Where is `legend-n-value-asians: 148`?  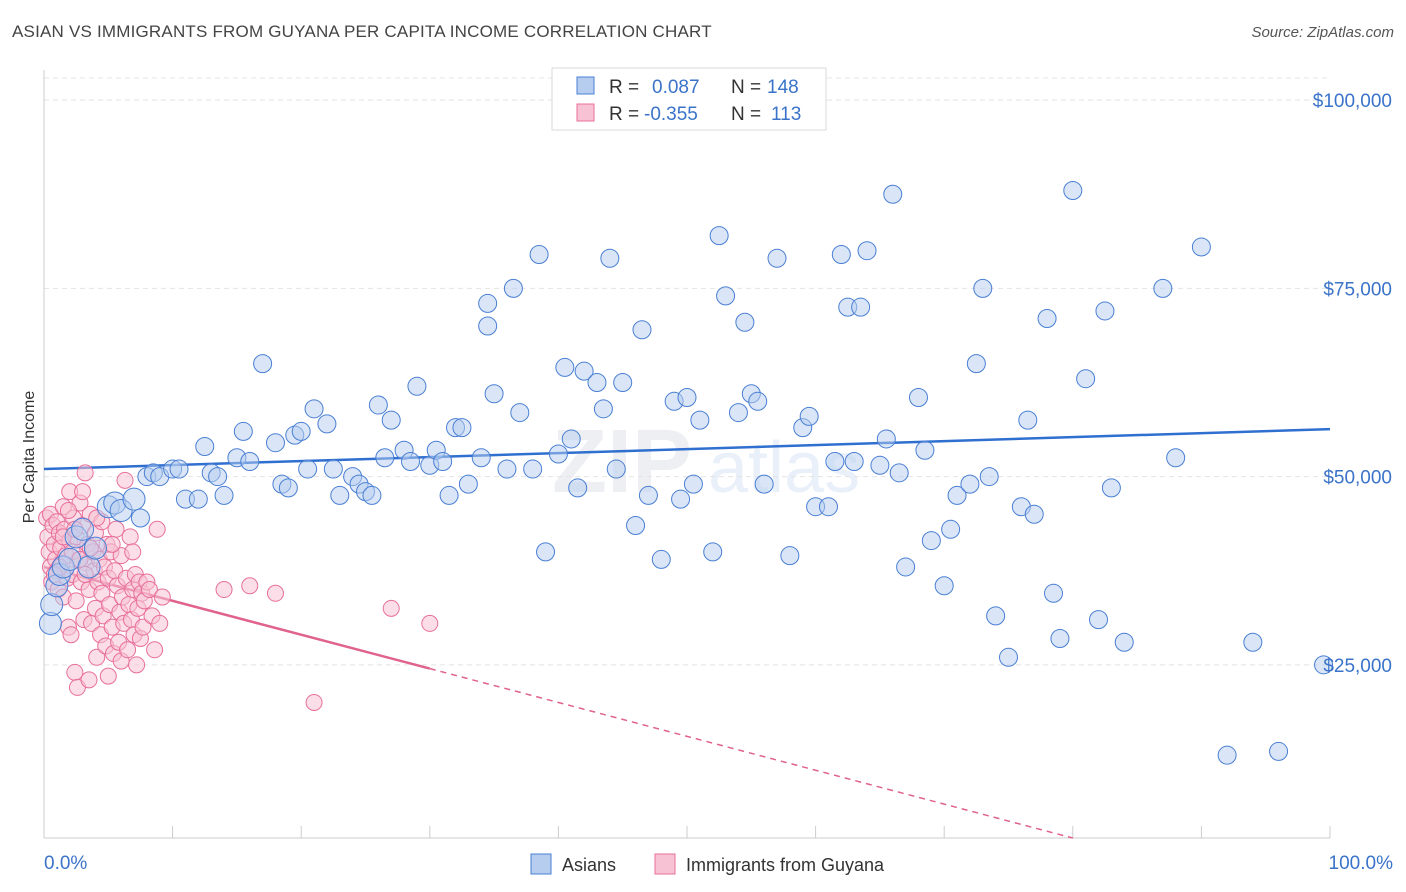
legend-n-value-asians: 148 is located at coordinates (783, 87).